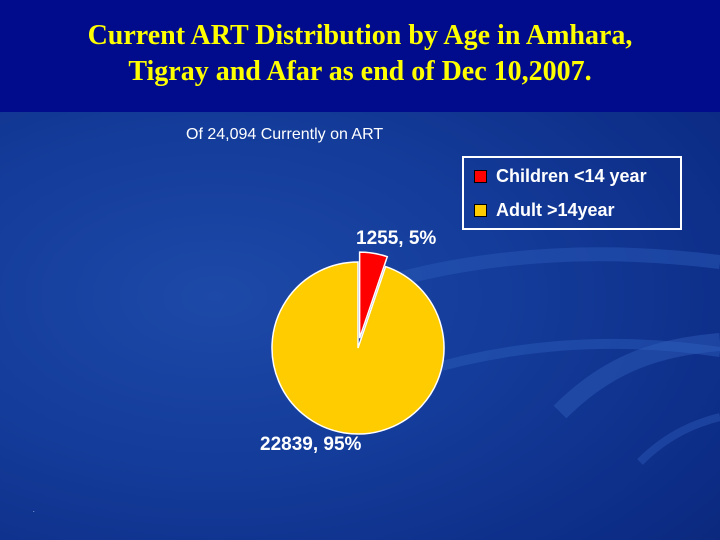  What do you see at coordinates (480, 210) in the screenshot?
I see `legend-swatch-adults` at bounding box center [480, 210].